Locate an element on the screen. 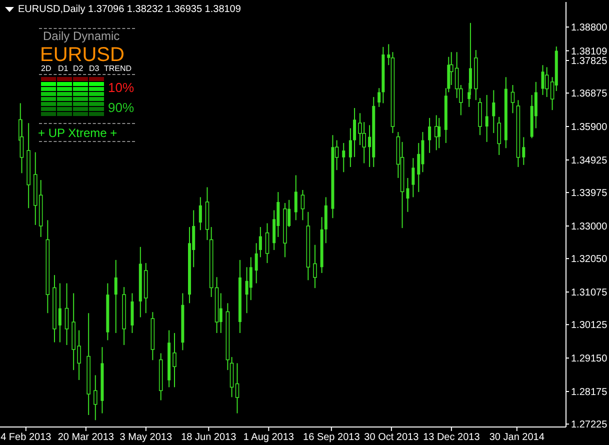 The width and height of the screenshot is (609, 445). y-tick-label: 1.34925 is located at coordinates (589, 161).